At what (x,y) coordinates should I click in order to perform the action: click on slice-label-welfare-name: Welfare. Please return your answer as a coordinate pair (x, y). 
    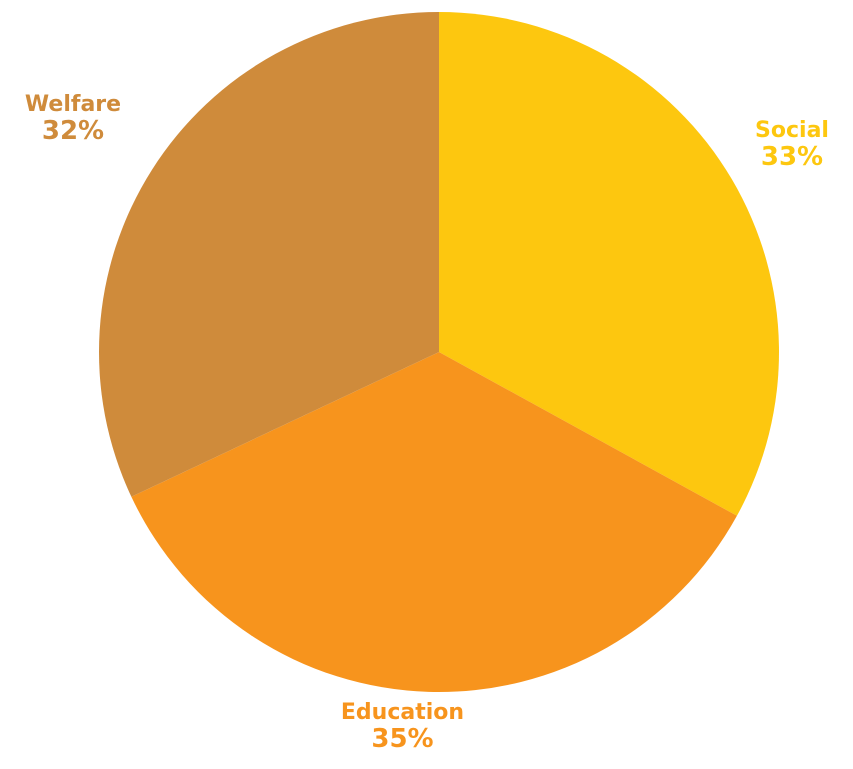
    Looking at the image, I should click on (73, 104).